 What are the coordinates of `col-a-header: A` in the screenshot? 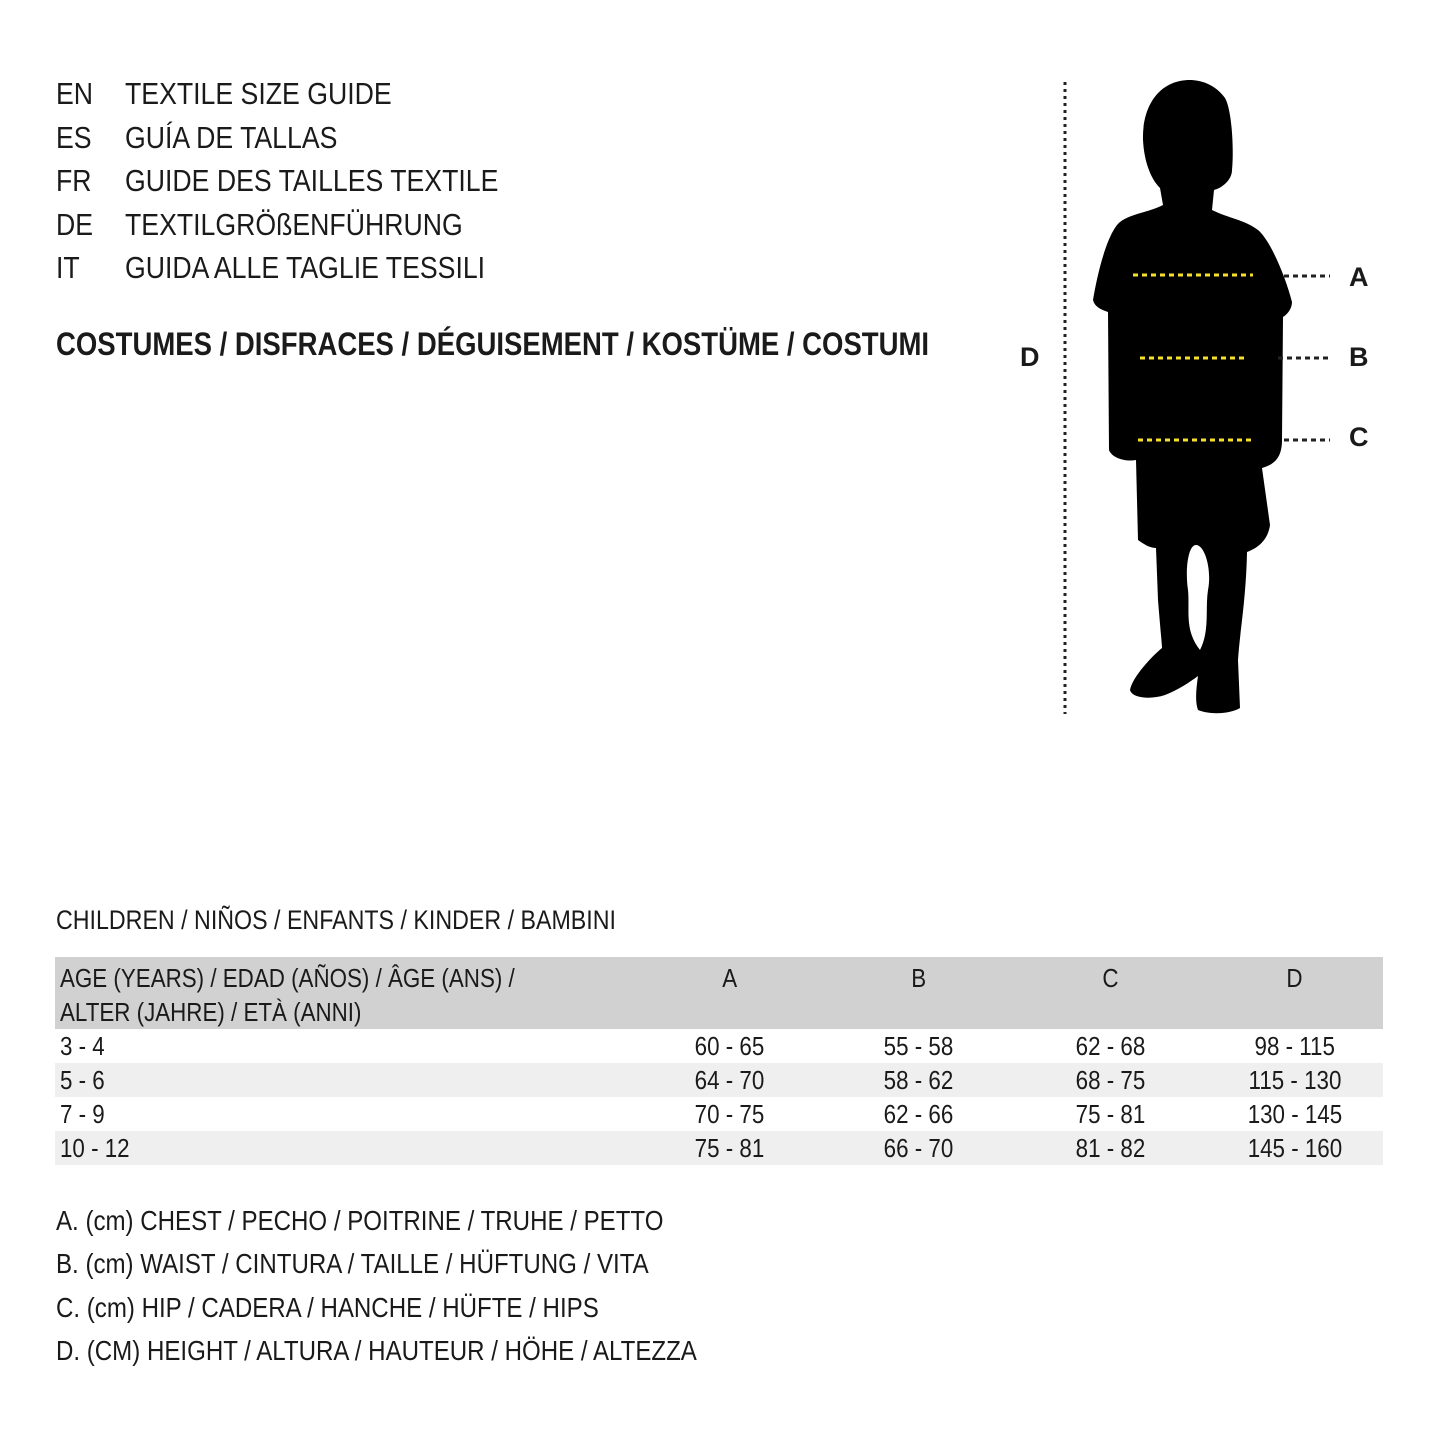 It's located at (729, 978).